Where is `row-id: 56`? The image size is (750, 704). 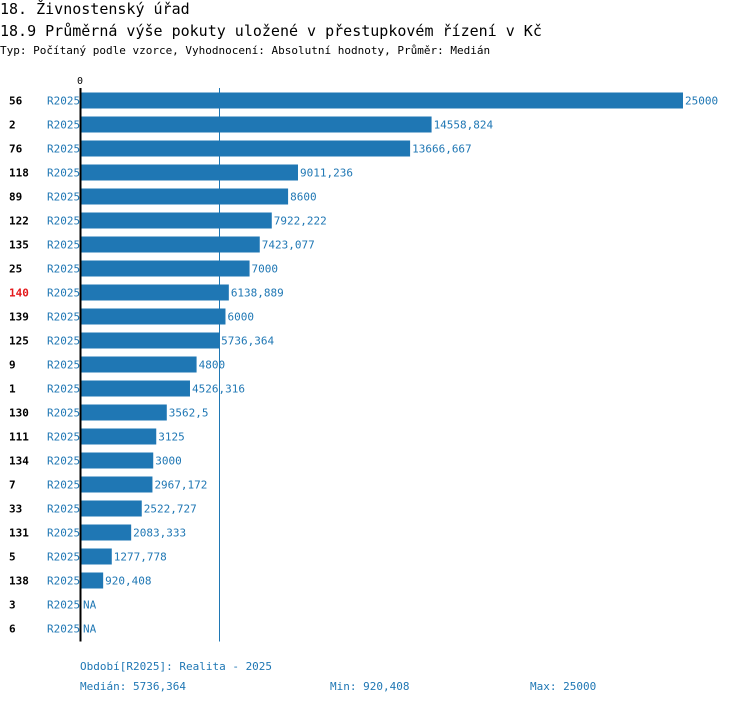 row-id: 56 is located at coordinates (16, 101).